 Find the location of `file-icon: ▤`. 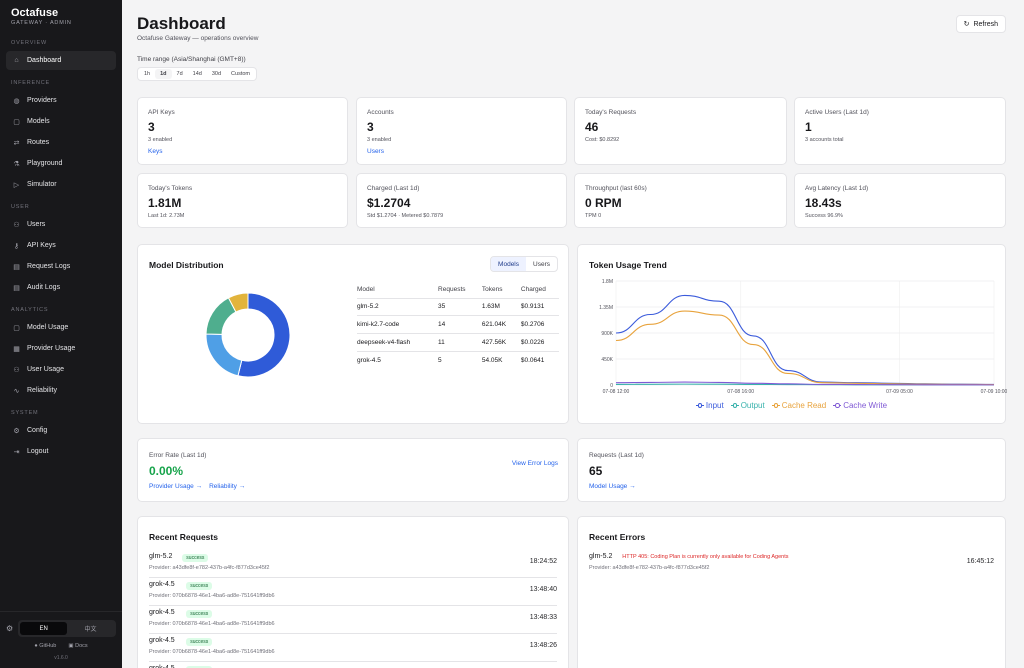

file-icon: ▤ is located at coordinates (16, 267).